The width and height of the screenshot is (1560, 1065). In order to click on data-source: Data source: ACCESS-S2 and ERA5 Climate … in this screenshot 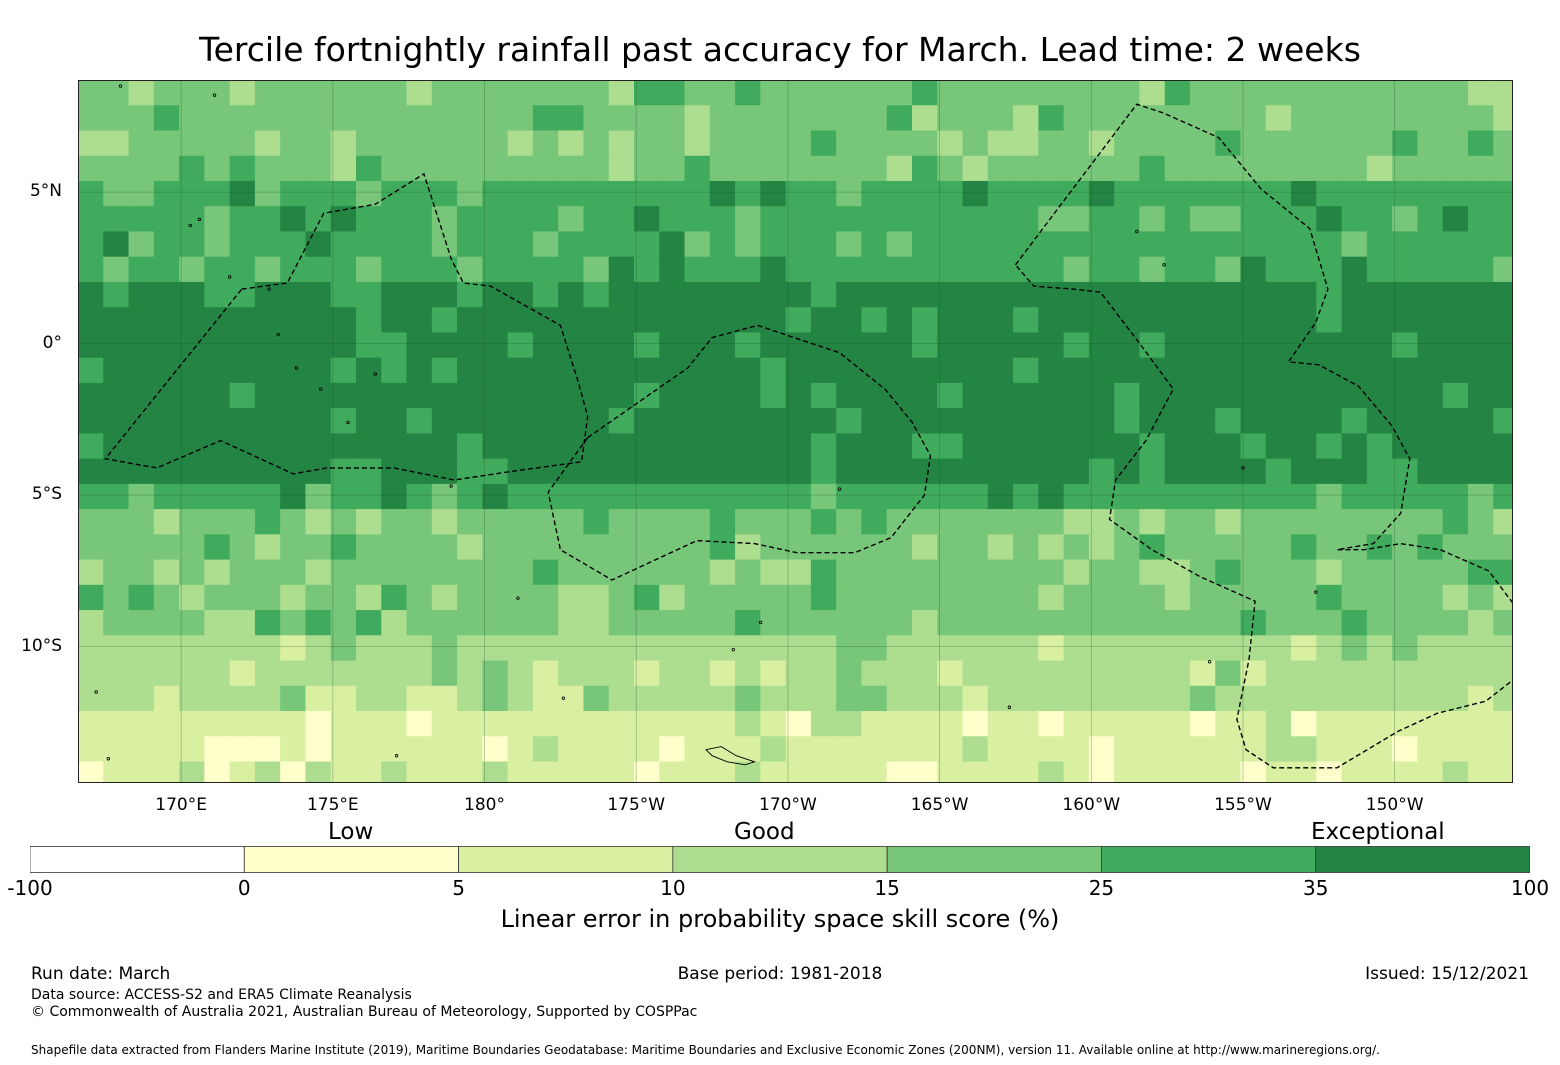, I will do `click(221, 995)`.